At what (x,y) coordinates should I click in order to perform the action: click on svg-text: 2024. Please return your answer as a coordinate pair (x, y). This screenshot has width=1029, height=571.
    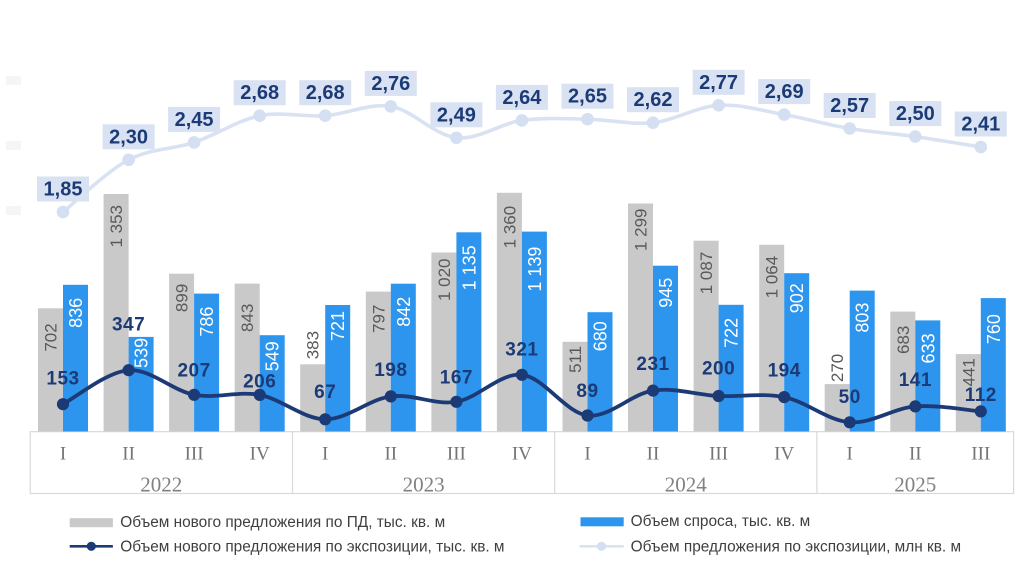
    Looking at the image, I should click on (686, 484).